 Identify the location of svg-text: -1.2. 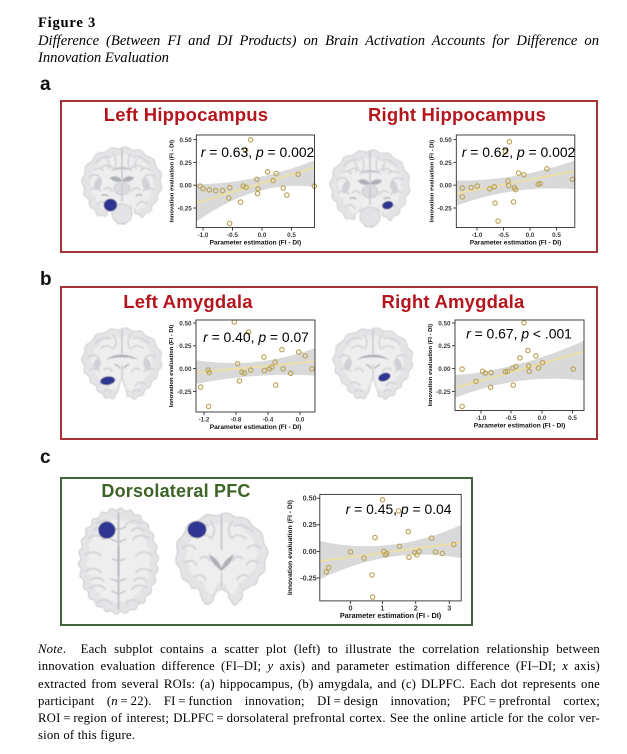
(204, 420).